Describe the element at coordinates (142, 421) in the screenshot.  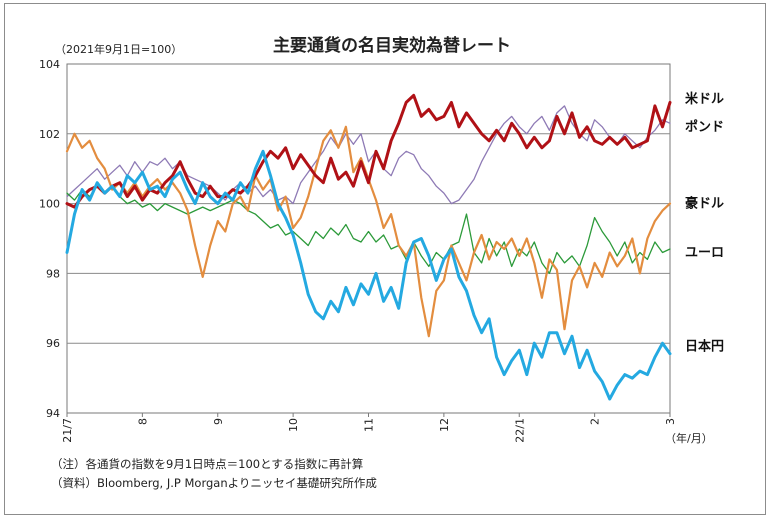
I see `x-tick-label: 8` at that location.